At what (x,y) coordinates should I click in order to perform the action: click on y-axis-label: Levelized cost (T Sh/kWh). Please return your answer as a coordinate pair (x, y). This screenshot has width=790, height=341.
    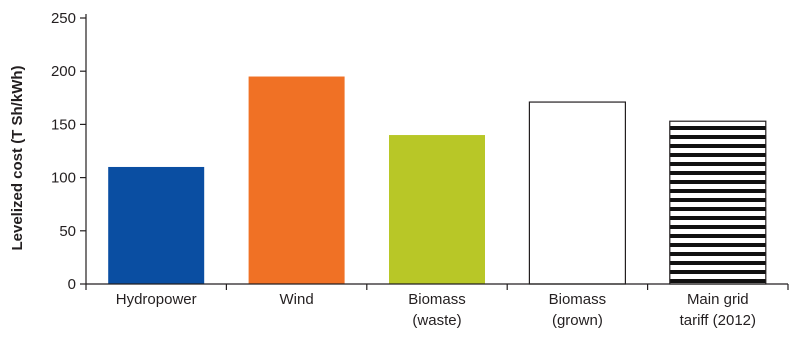
    Looking at the image, I should click on (17, 157).